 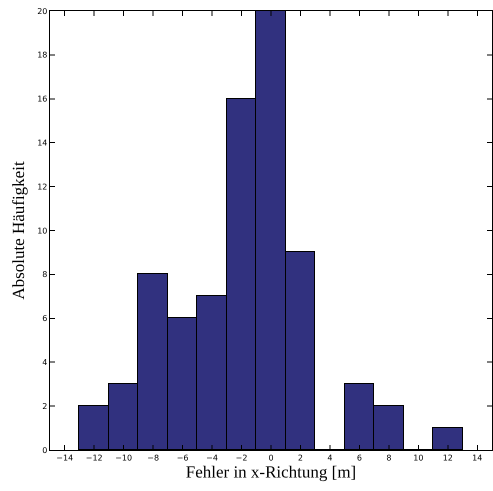 What do you see at coordinates (94, 458) in the screenshot?
I see `x-tick-label: −12` at bounding box center [94, 458].